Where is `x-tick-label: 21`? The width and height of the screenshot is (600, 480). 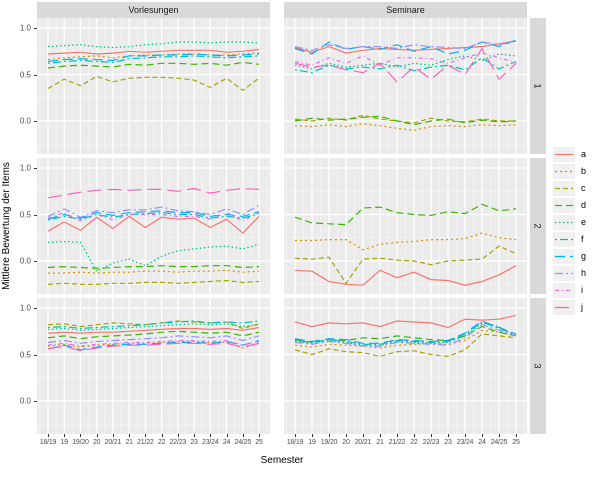
x-tick-label: 21 is located at coordinates (129, 442).